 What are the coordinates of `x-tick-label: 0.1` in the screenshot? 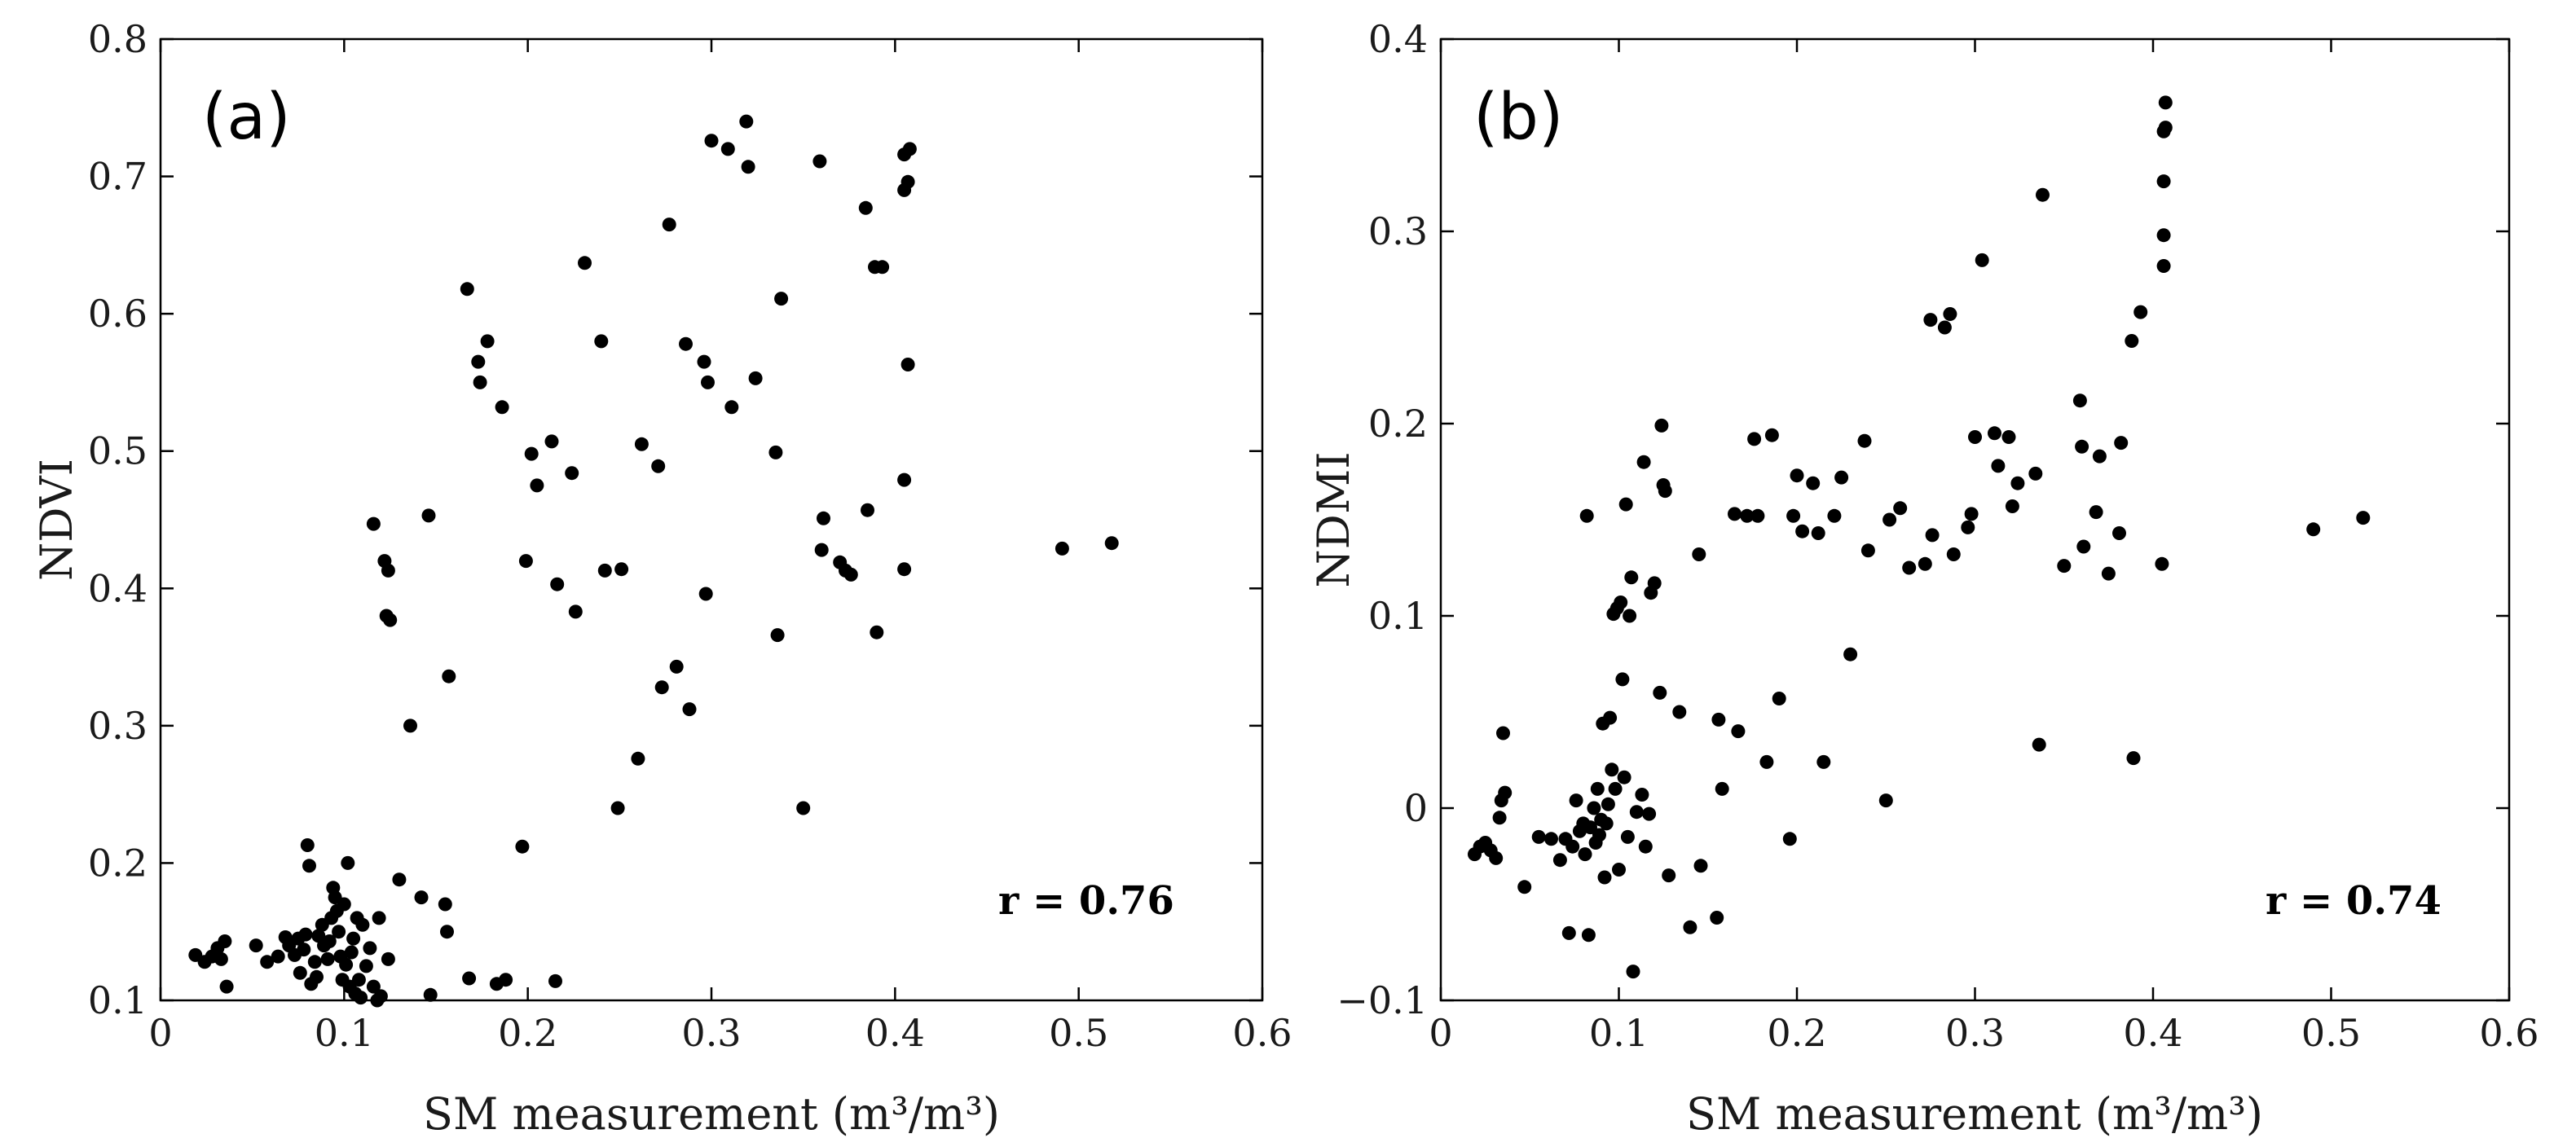 It's located at (1619, 1033).